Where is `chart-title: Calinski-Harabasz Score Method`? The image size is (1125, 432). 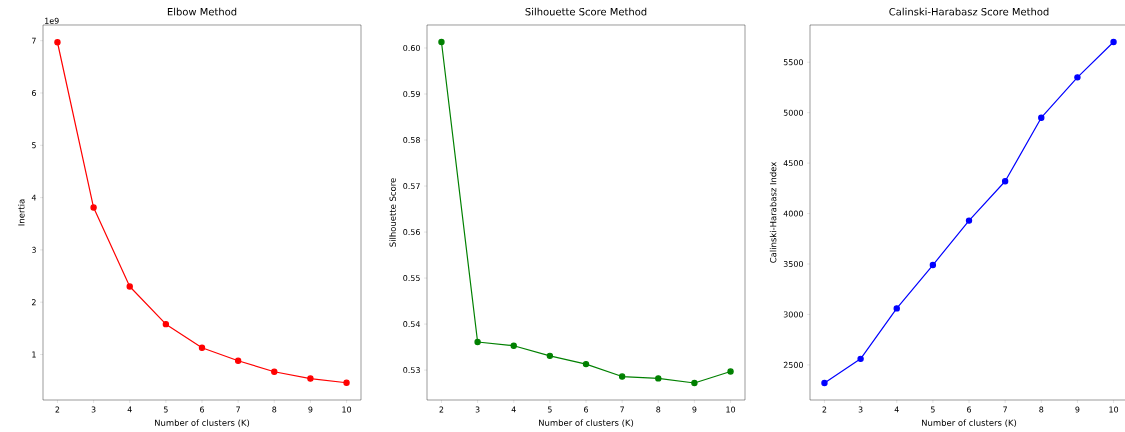 chart-title: Calinski-Harabasz Score Method is located at coordinates (969, 11).